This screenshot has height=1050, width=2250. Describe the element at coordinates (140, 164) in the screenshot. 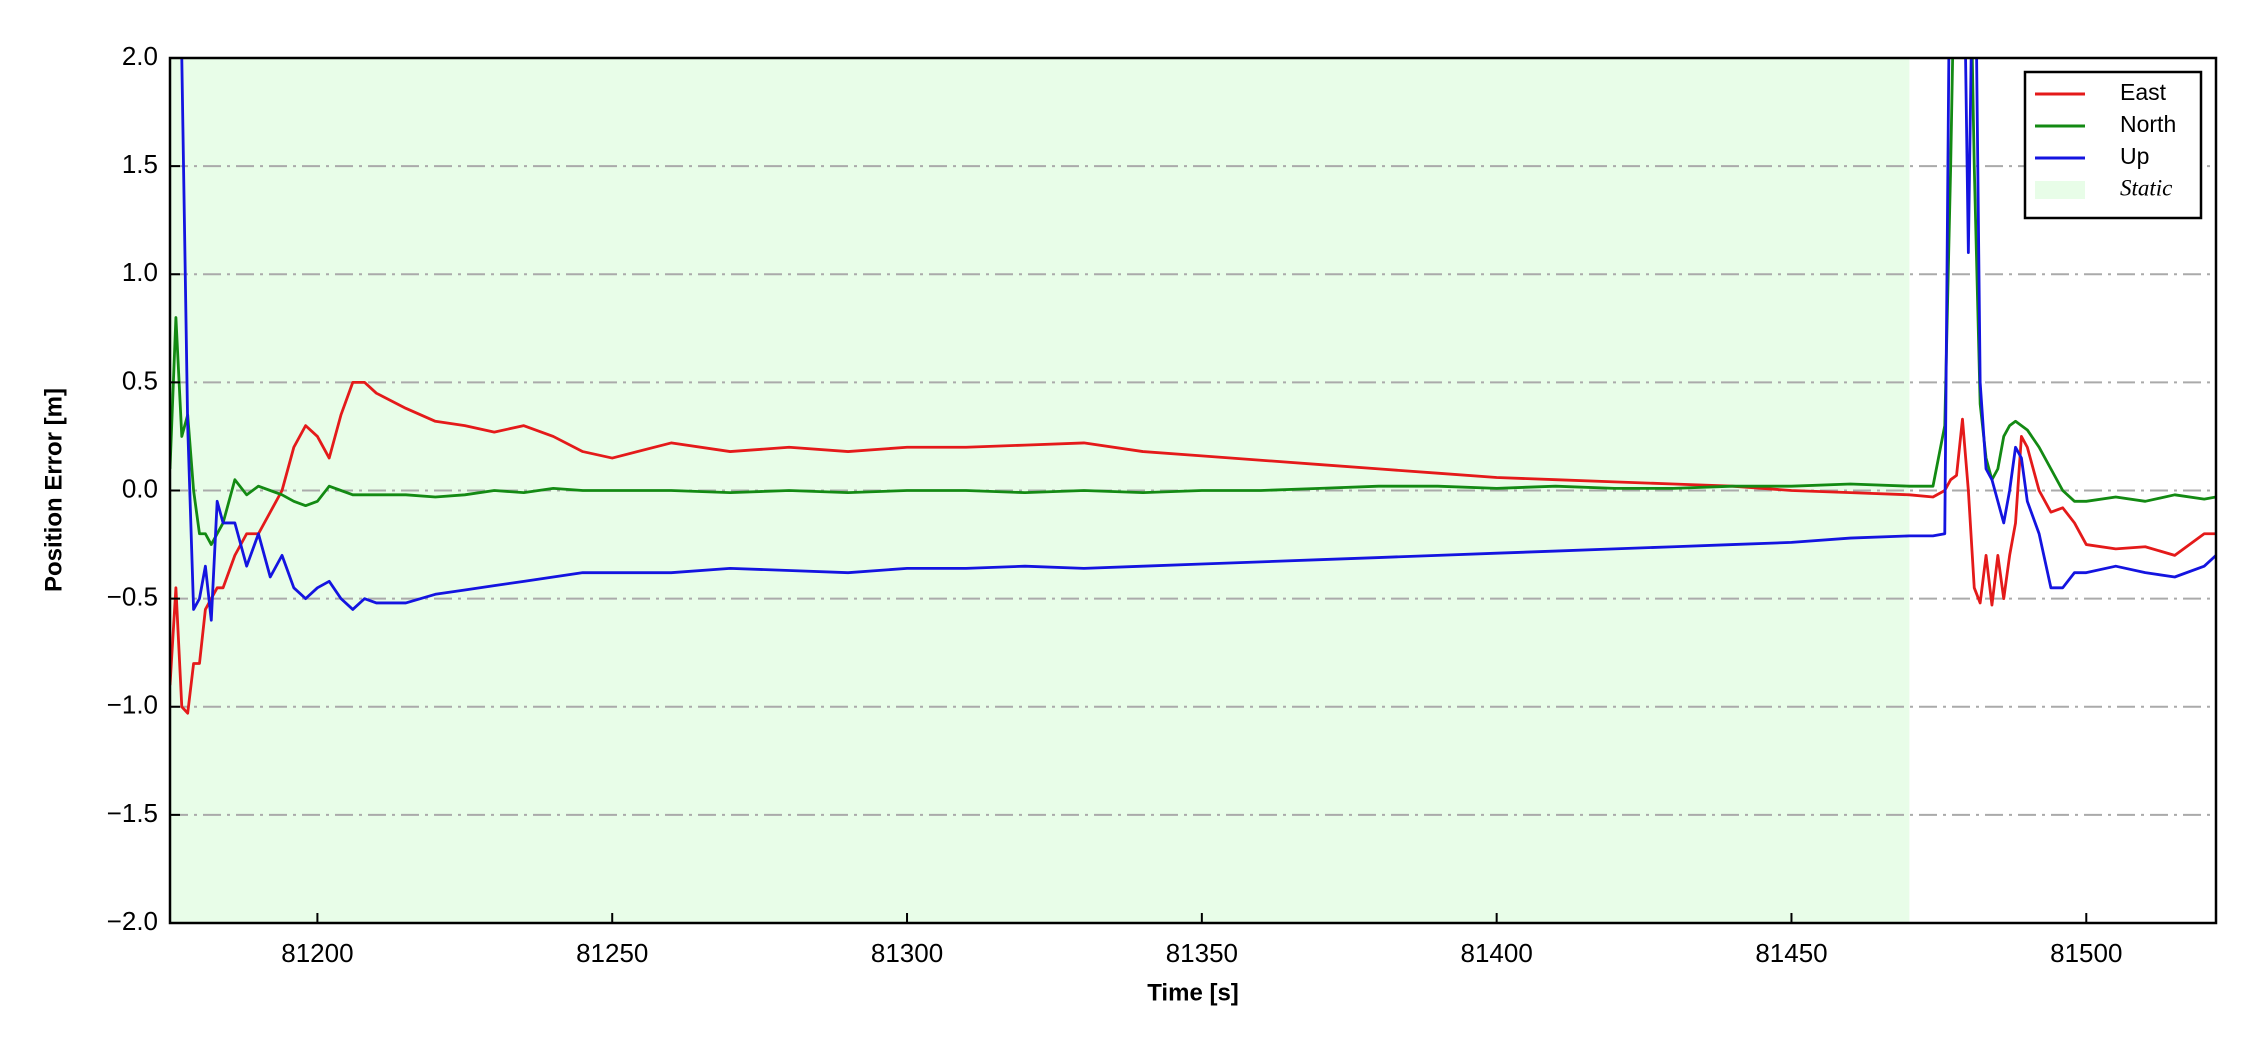

I see `y-tick-label: 1.5` at that location.